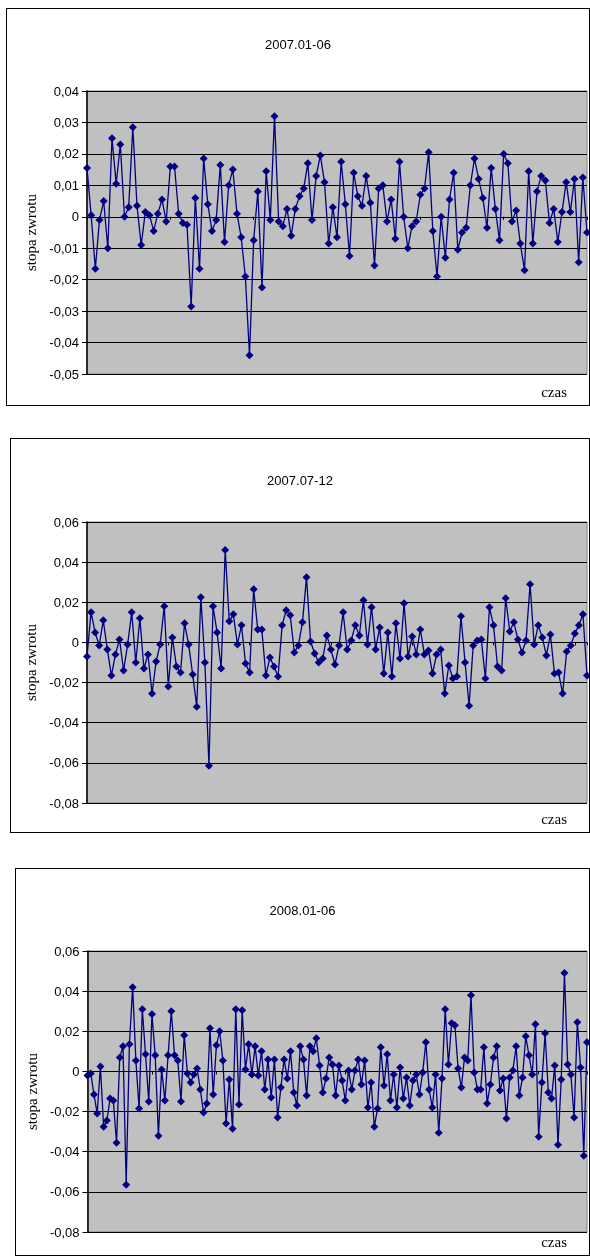  Describe the element at coordinates (300, 480) in the screenshot. I see `chart-title: 2007.07-12` at that location.